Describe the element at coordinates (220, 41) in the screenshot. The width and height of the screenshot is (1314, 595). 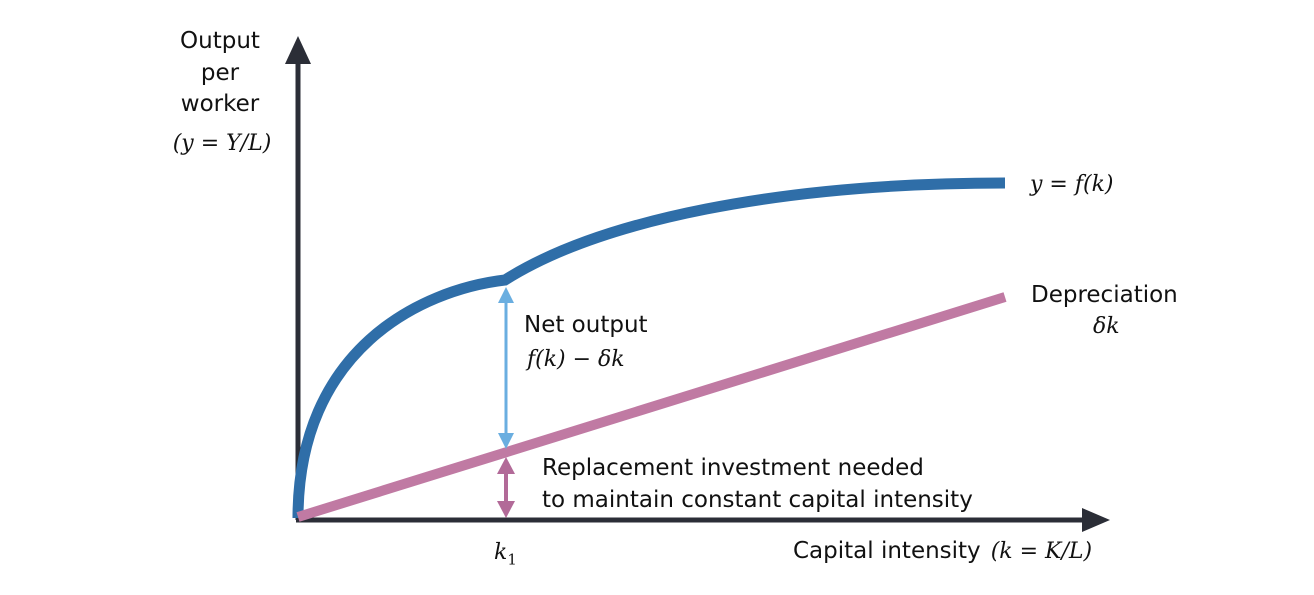
I see `y-axis-title-line: Output` at that location.